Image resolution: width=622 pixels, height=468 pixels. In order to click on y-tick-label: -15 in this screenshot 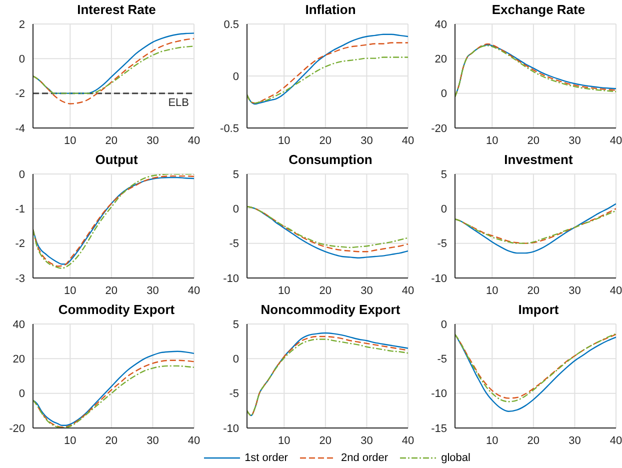, I will do `click(439, 428)`.